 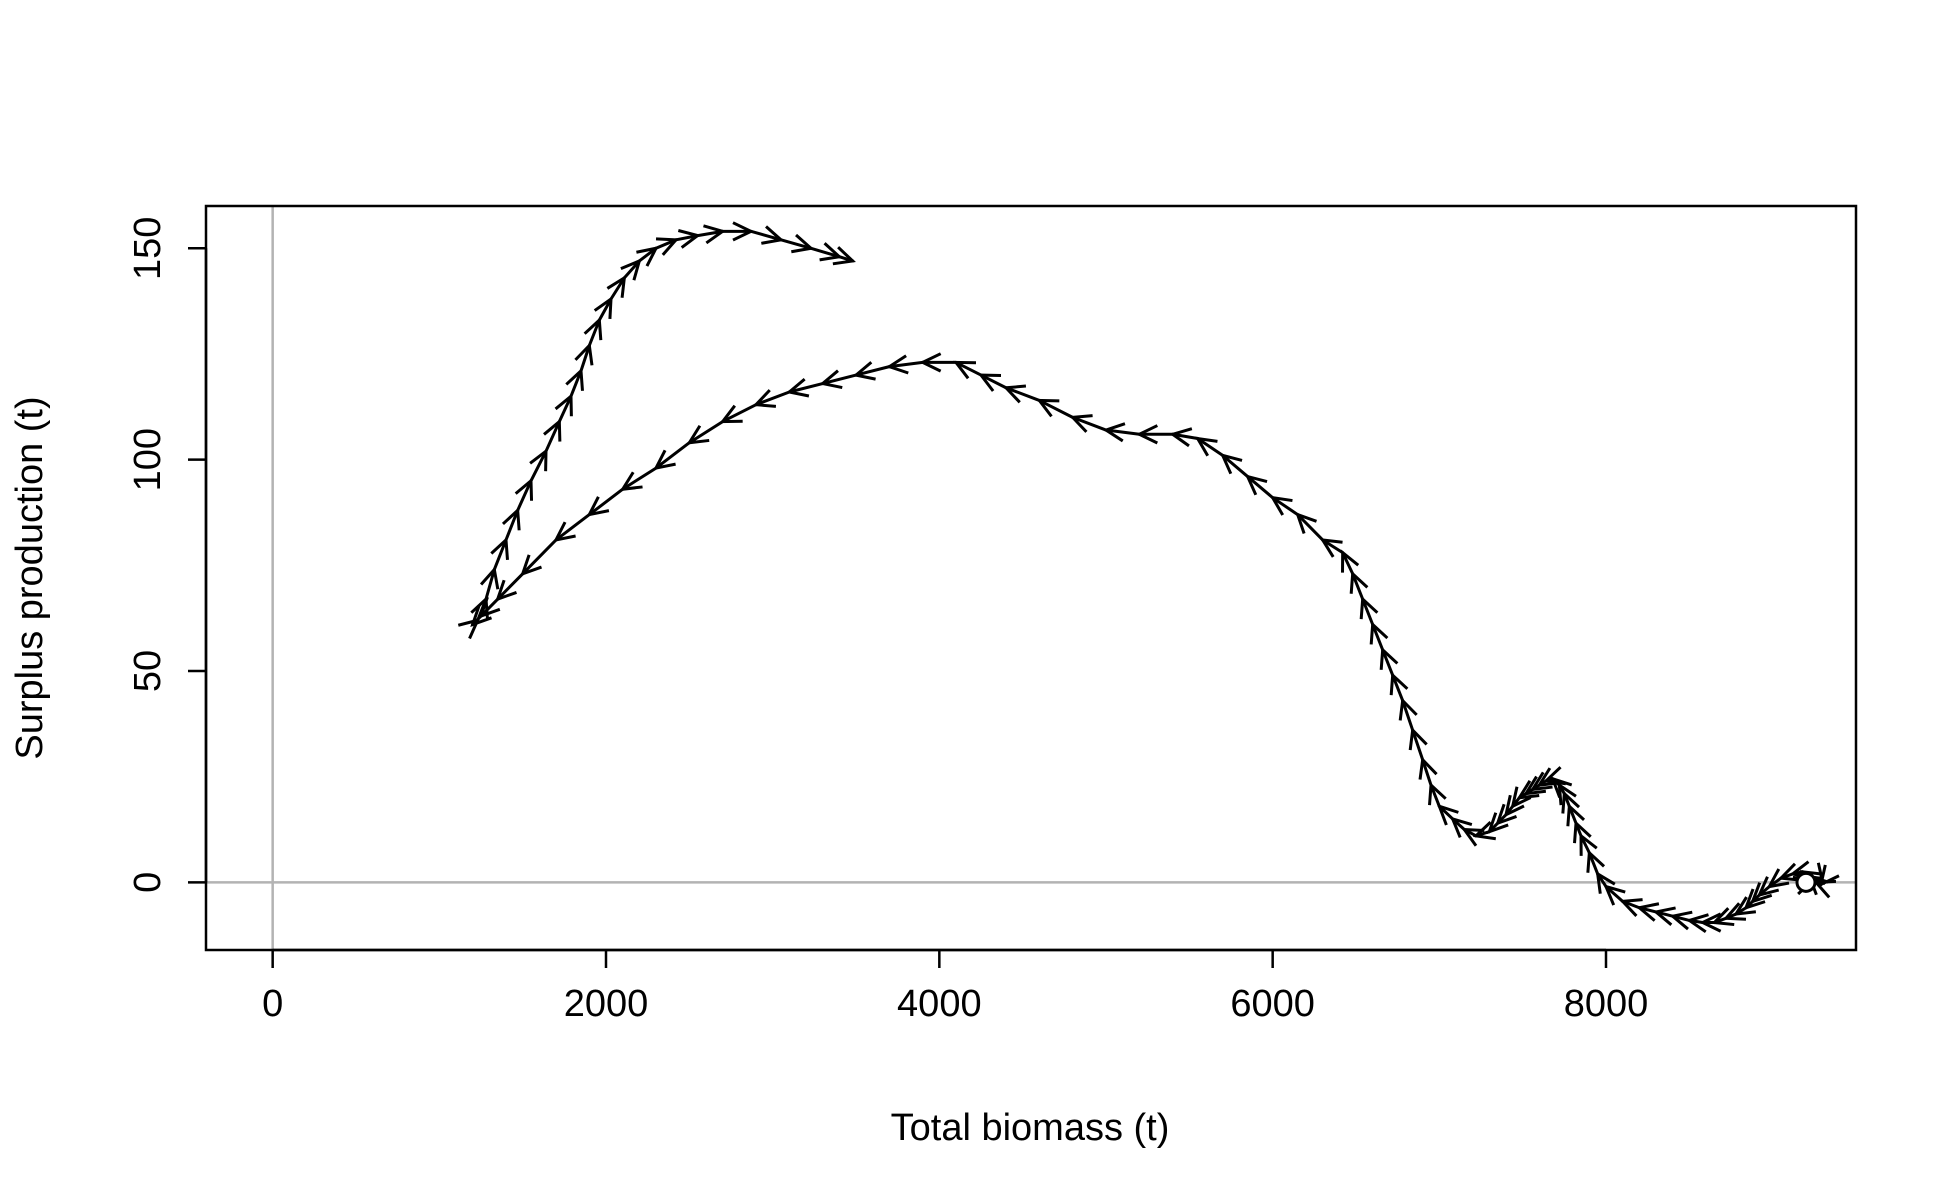 What do you see at coordinates (272, 1004) in the screenshot?
I see `x-tick-label: 0` at bounding box center [272, 1004].